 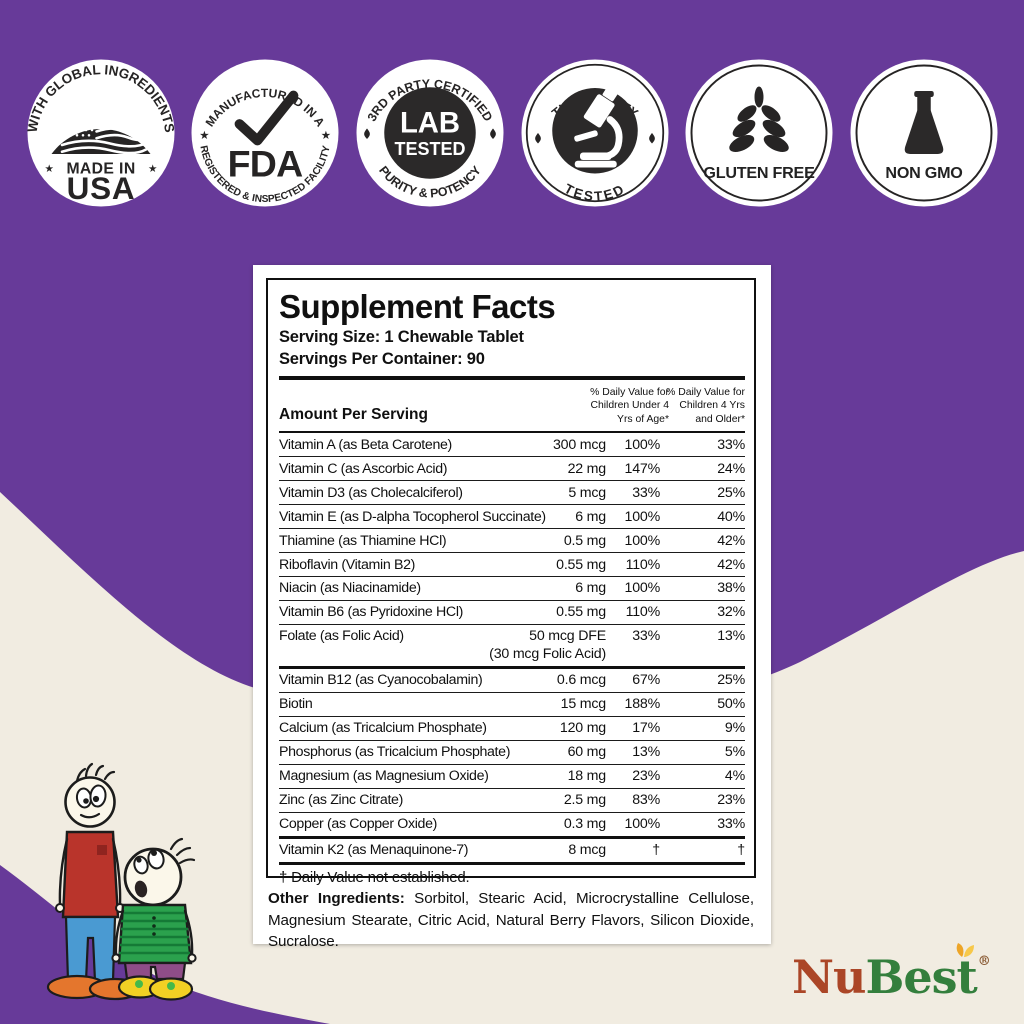 What do you see at coordinates (347, 564) in the screenshot?
I see `nutrient-name: Riboflavin (Vitamin B2)` at bounding box center [347, 564].